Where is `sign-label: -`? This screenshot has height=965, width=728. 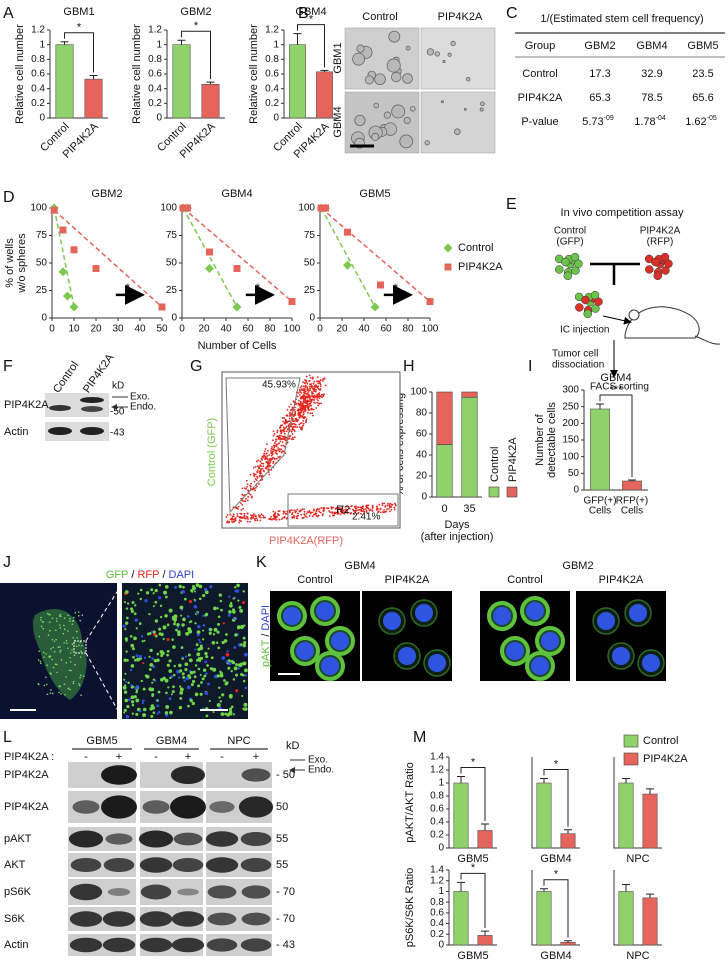 sign-label: - is located at coordinates (86, 757).